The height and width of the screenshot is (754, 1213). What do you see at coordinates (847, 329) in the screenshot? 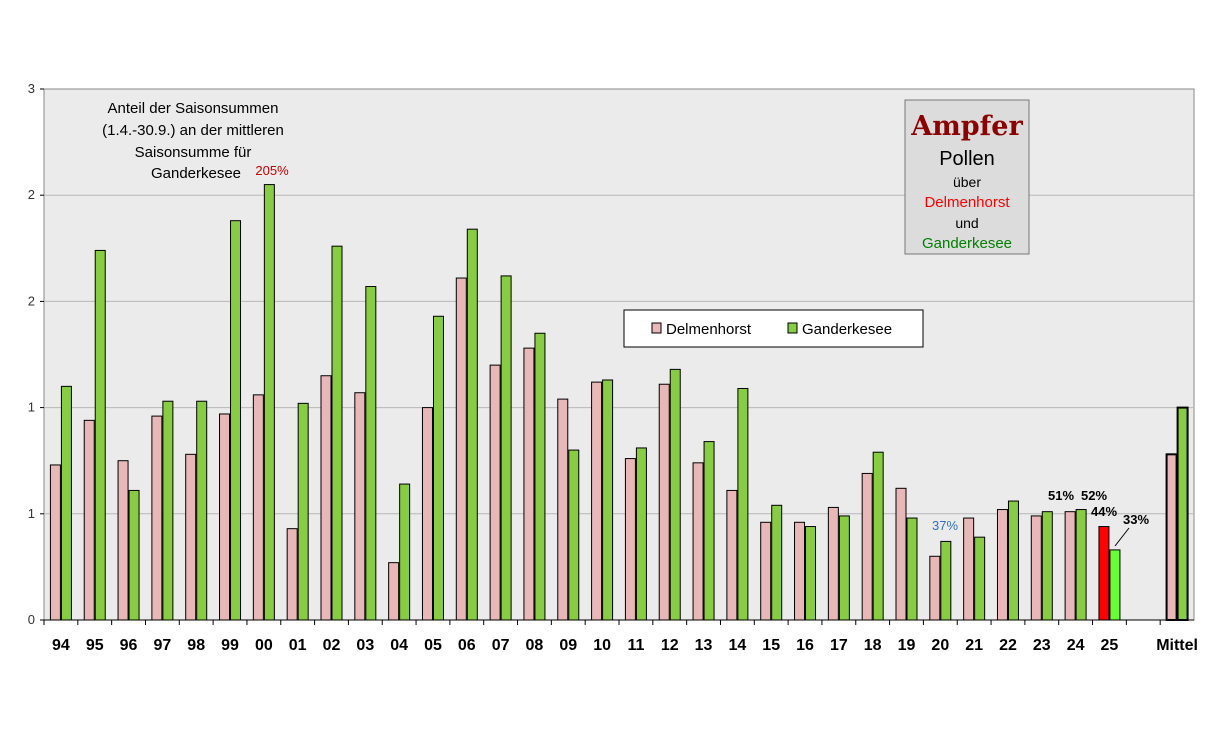
I see `legend-label-ganderkesee: Ganderkesee` at bounding box center [847, 329].